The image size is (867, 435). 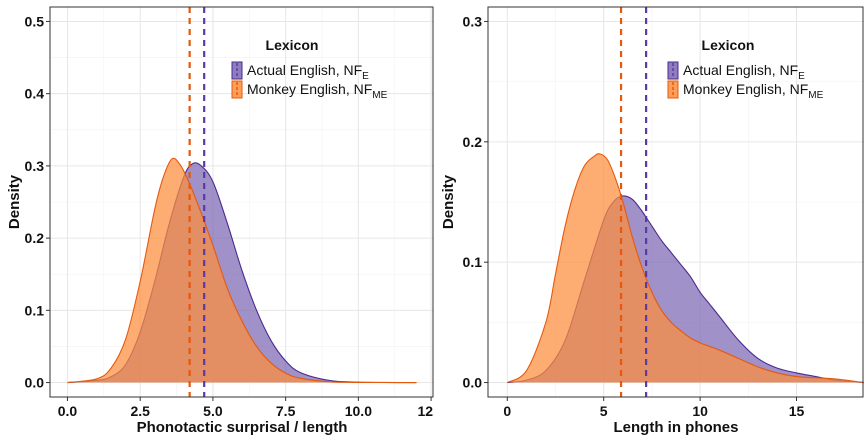 What do you see at coordinates (286, 411) in the screenshot?
I see `x-tick-label: 7.5` at bounding box center [286, 411].